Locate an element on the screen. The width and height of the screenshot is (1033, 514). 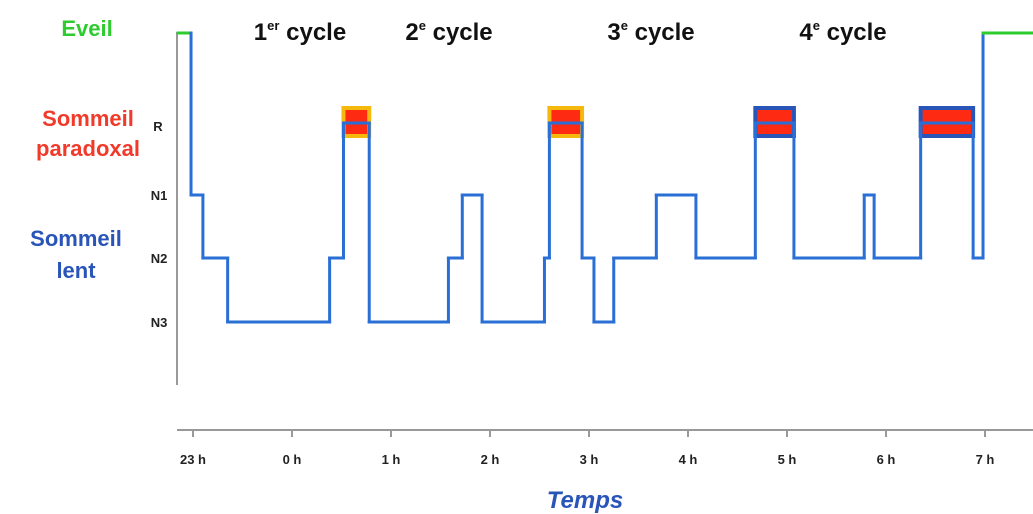
x-tick-label: 4 h is located at coordinates (688, 459).